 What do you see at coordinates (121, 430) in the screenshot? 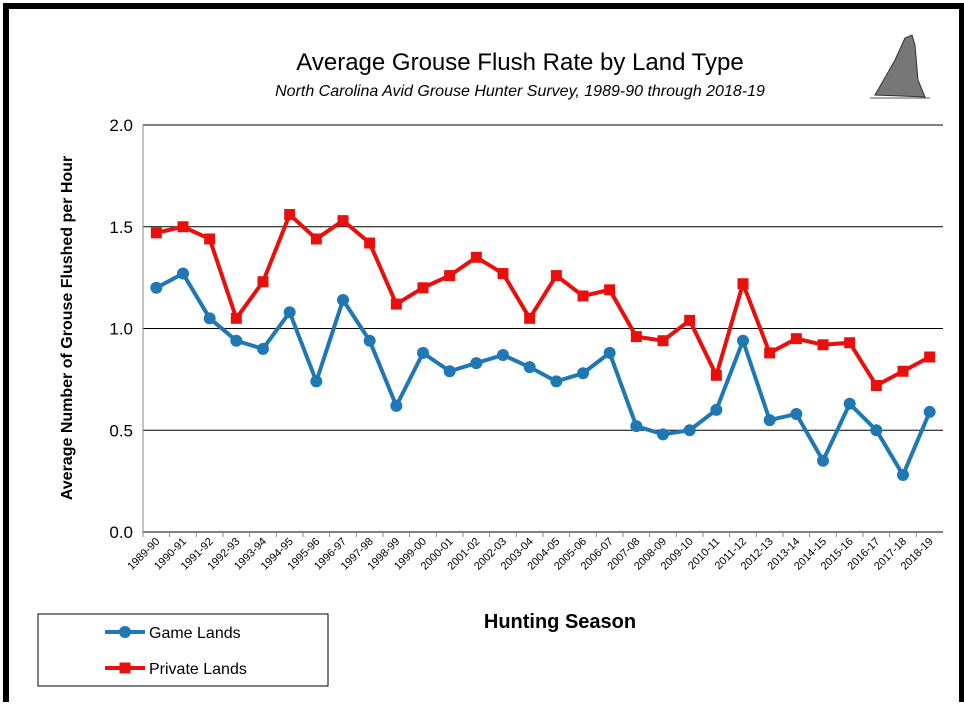
I see `y-tick-label: 0.5` at bounding box center [121, 430].